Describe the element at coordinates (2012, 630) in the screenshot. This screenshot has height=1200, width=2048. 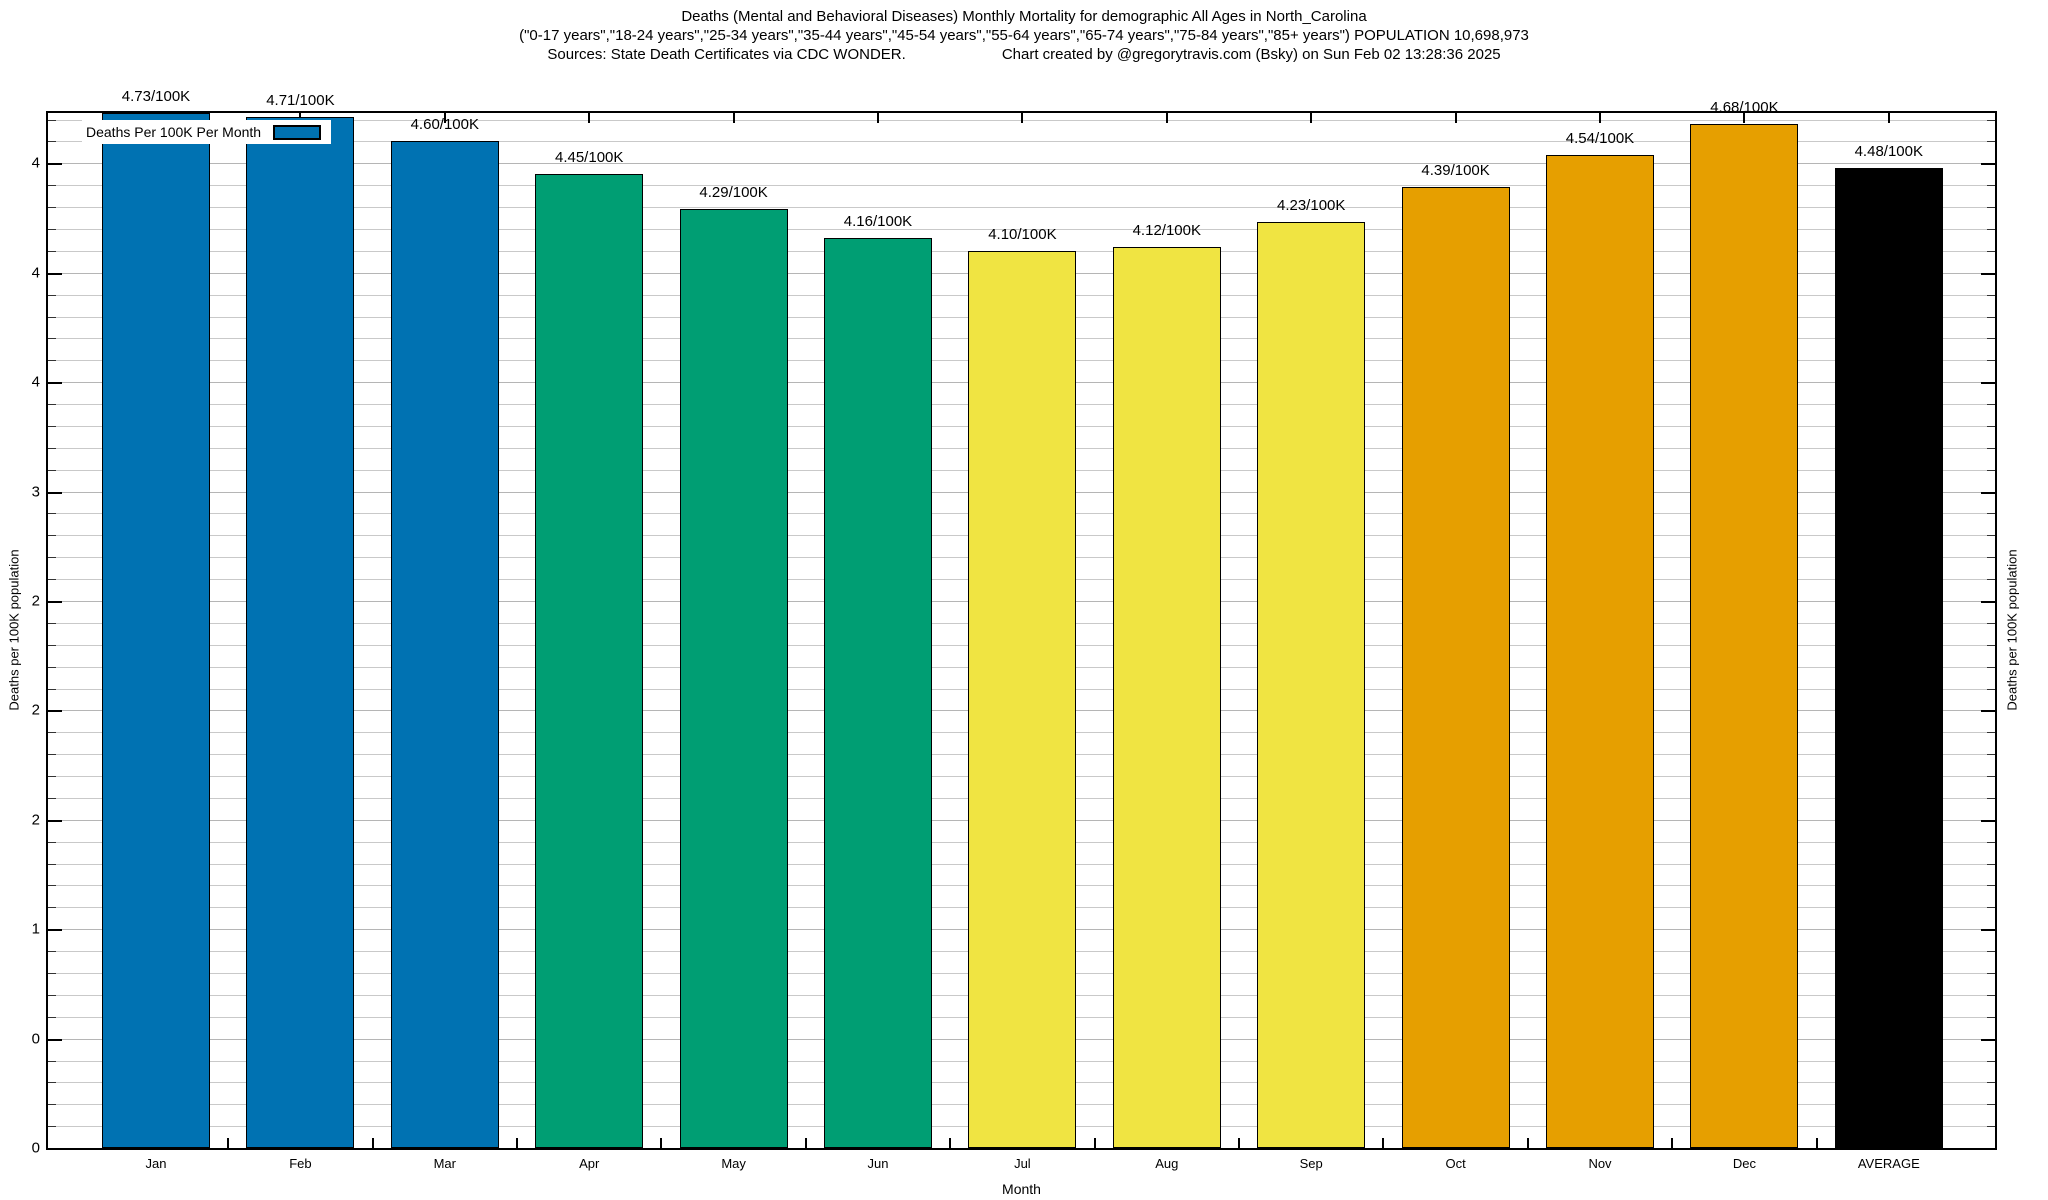
I see `y-axis-title-right: Deaths per 100K population` at that location.